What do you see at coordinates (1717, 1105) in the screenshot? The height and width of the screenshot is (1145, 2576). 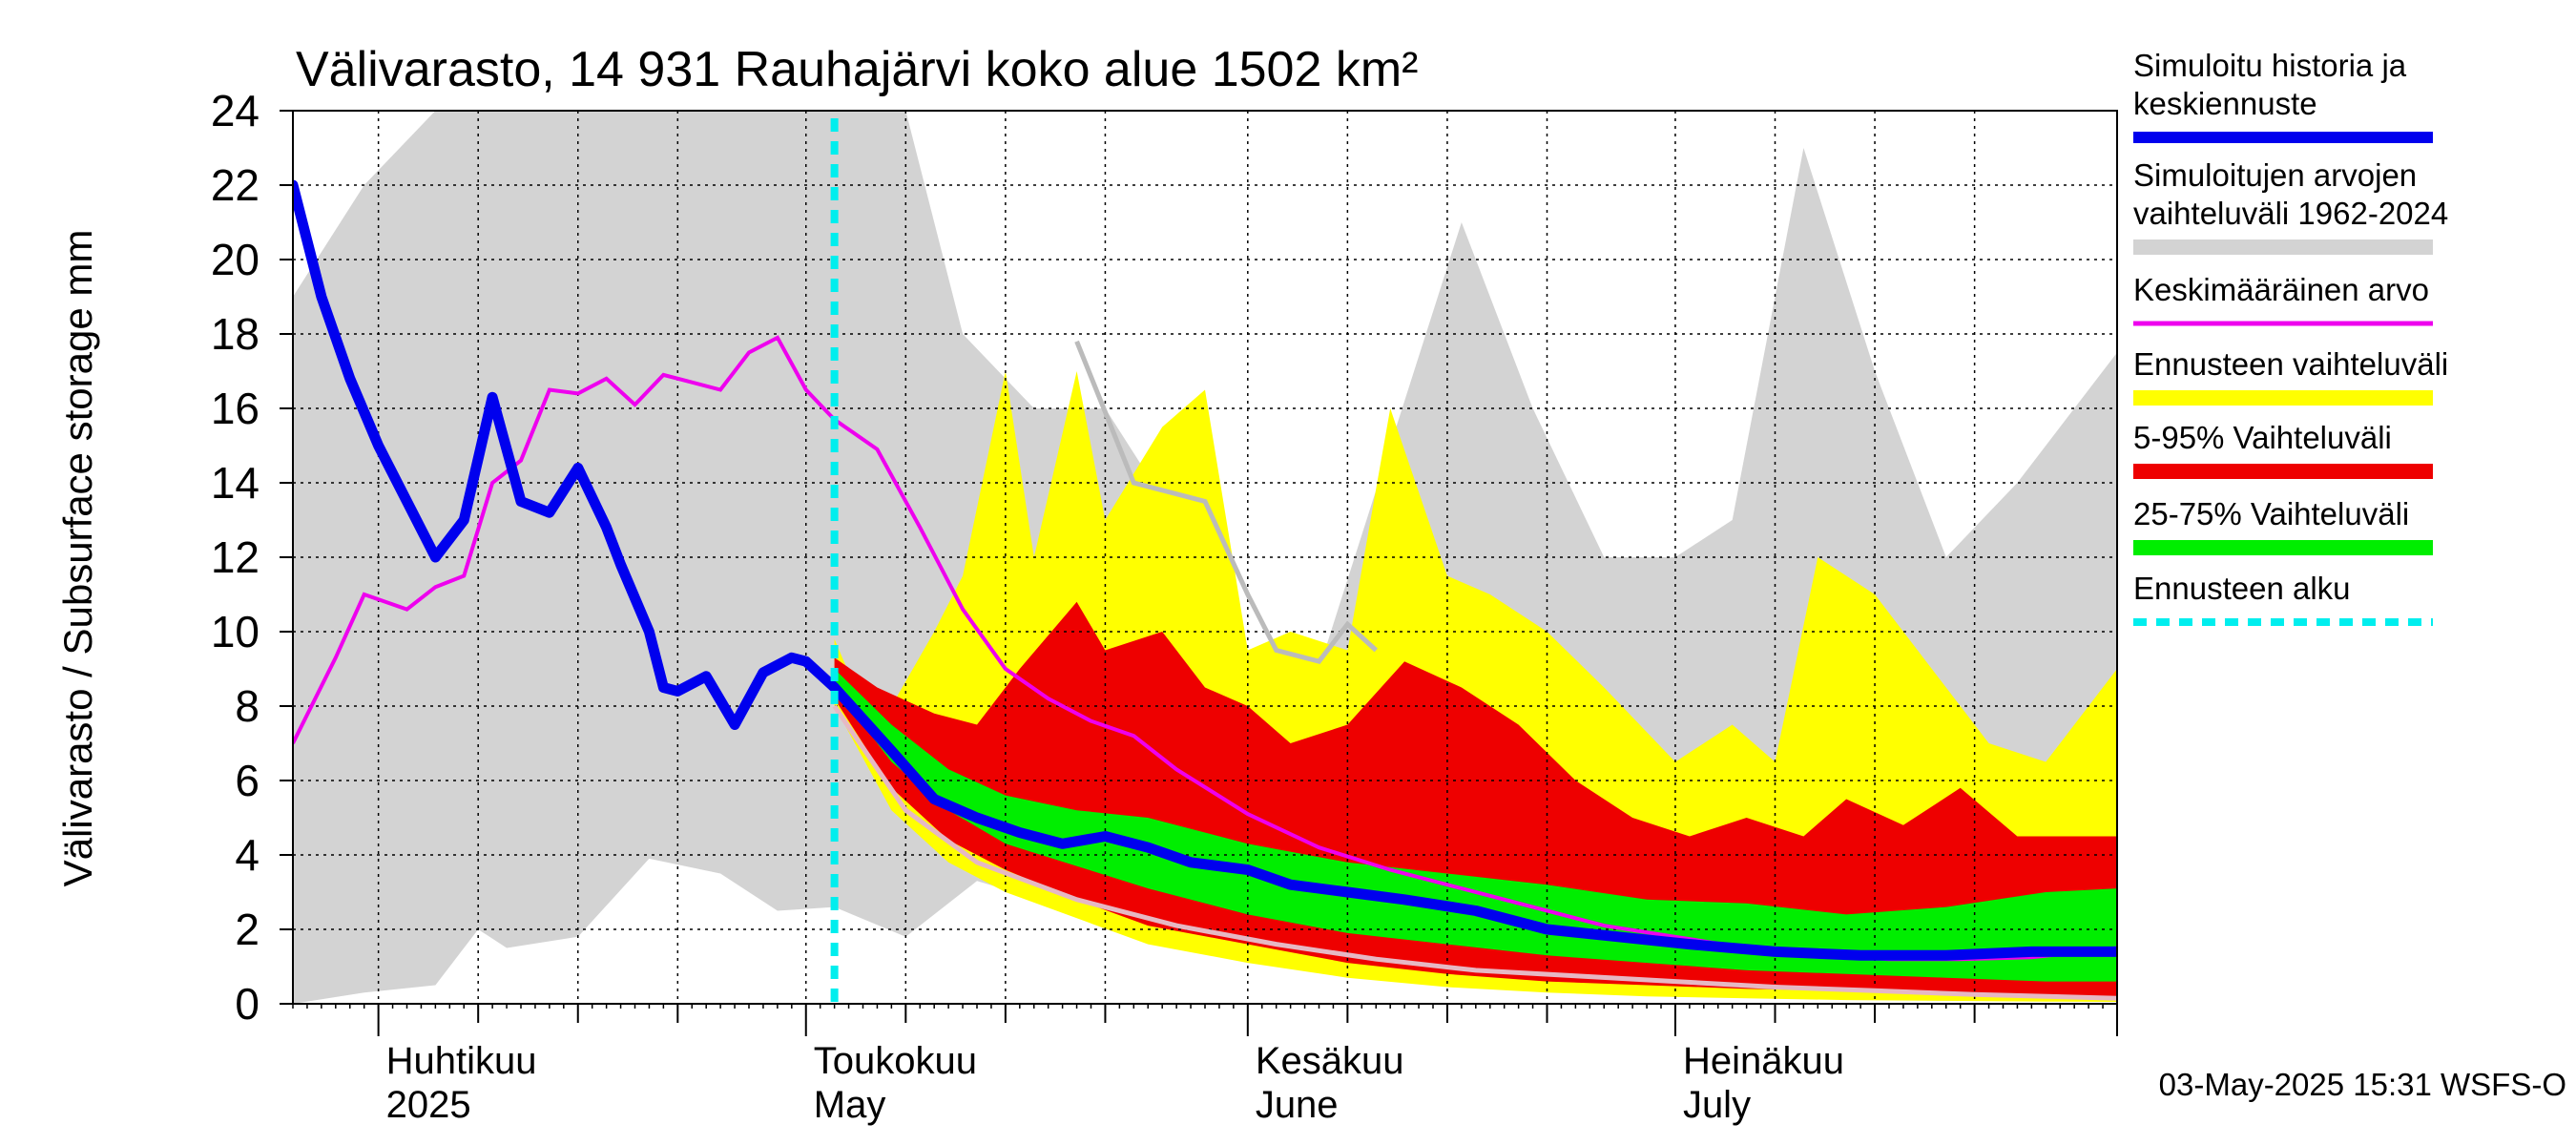 I see `x-month-sublabel: July` at bounding box center [1717, 1105].